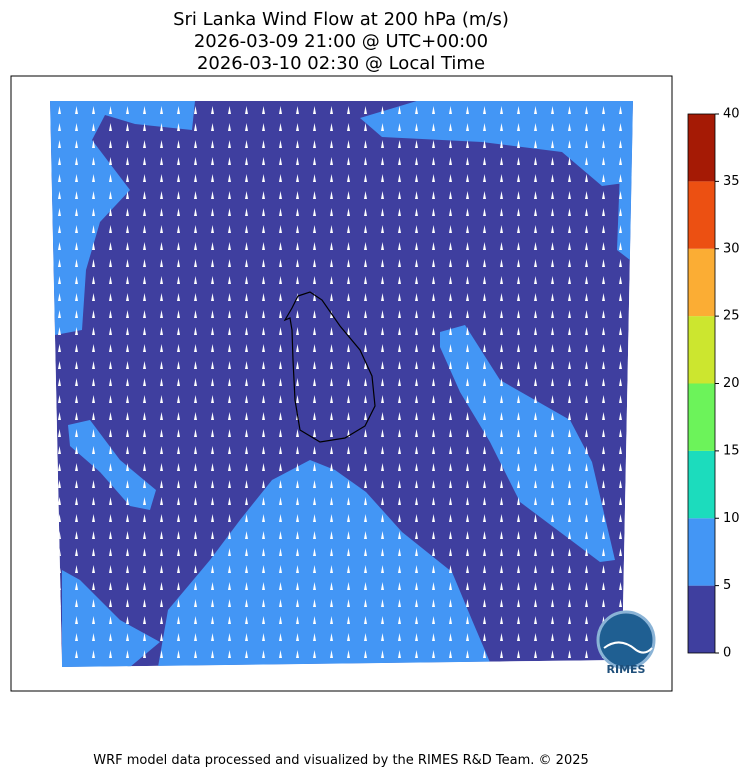  What do you see at coordinates (329, 367) in the screenshot?
I see `sri-lanka-coastline` at bounding box center [329, 367].